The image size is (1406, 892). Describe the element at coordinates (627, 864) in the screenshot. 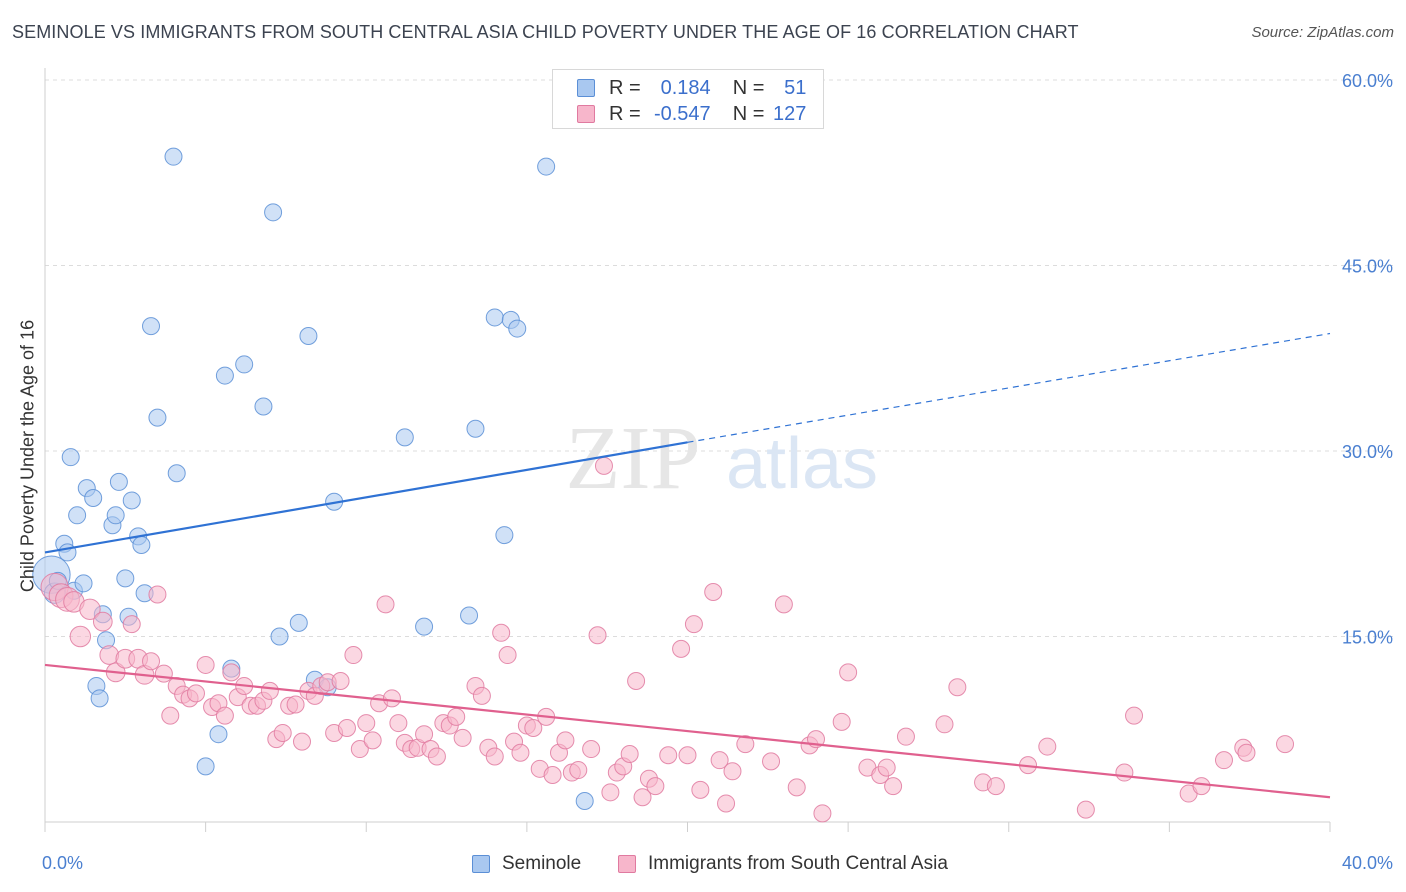

I see `immigrants-legend-swatch` at that location.